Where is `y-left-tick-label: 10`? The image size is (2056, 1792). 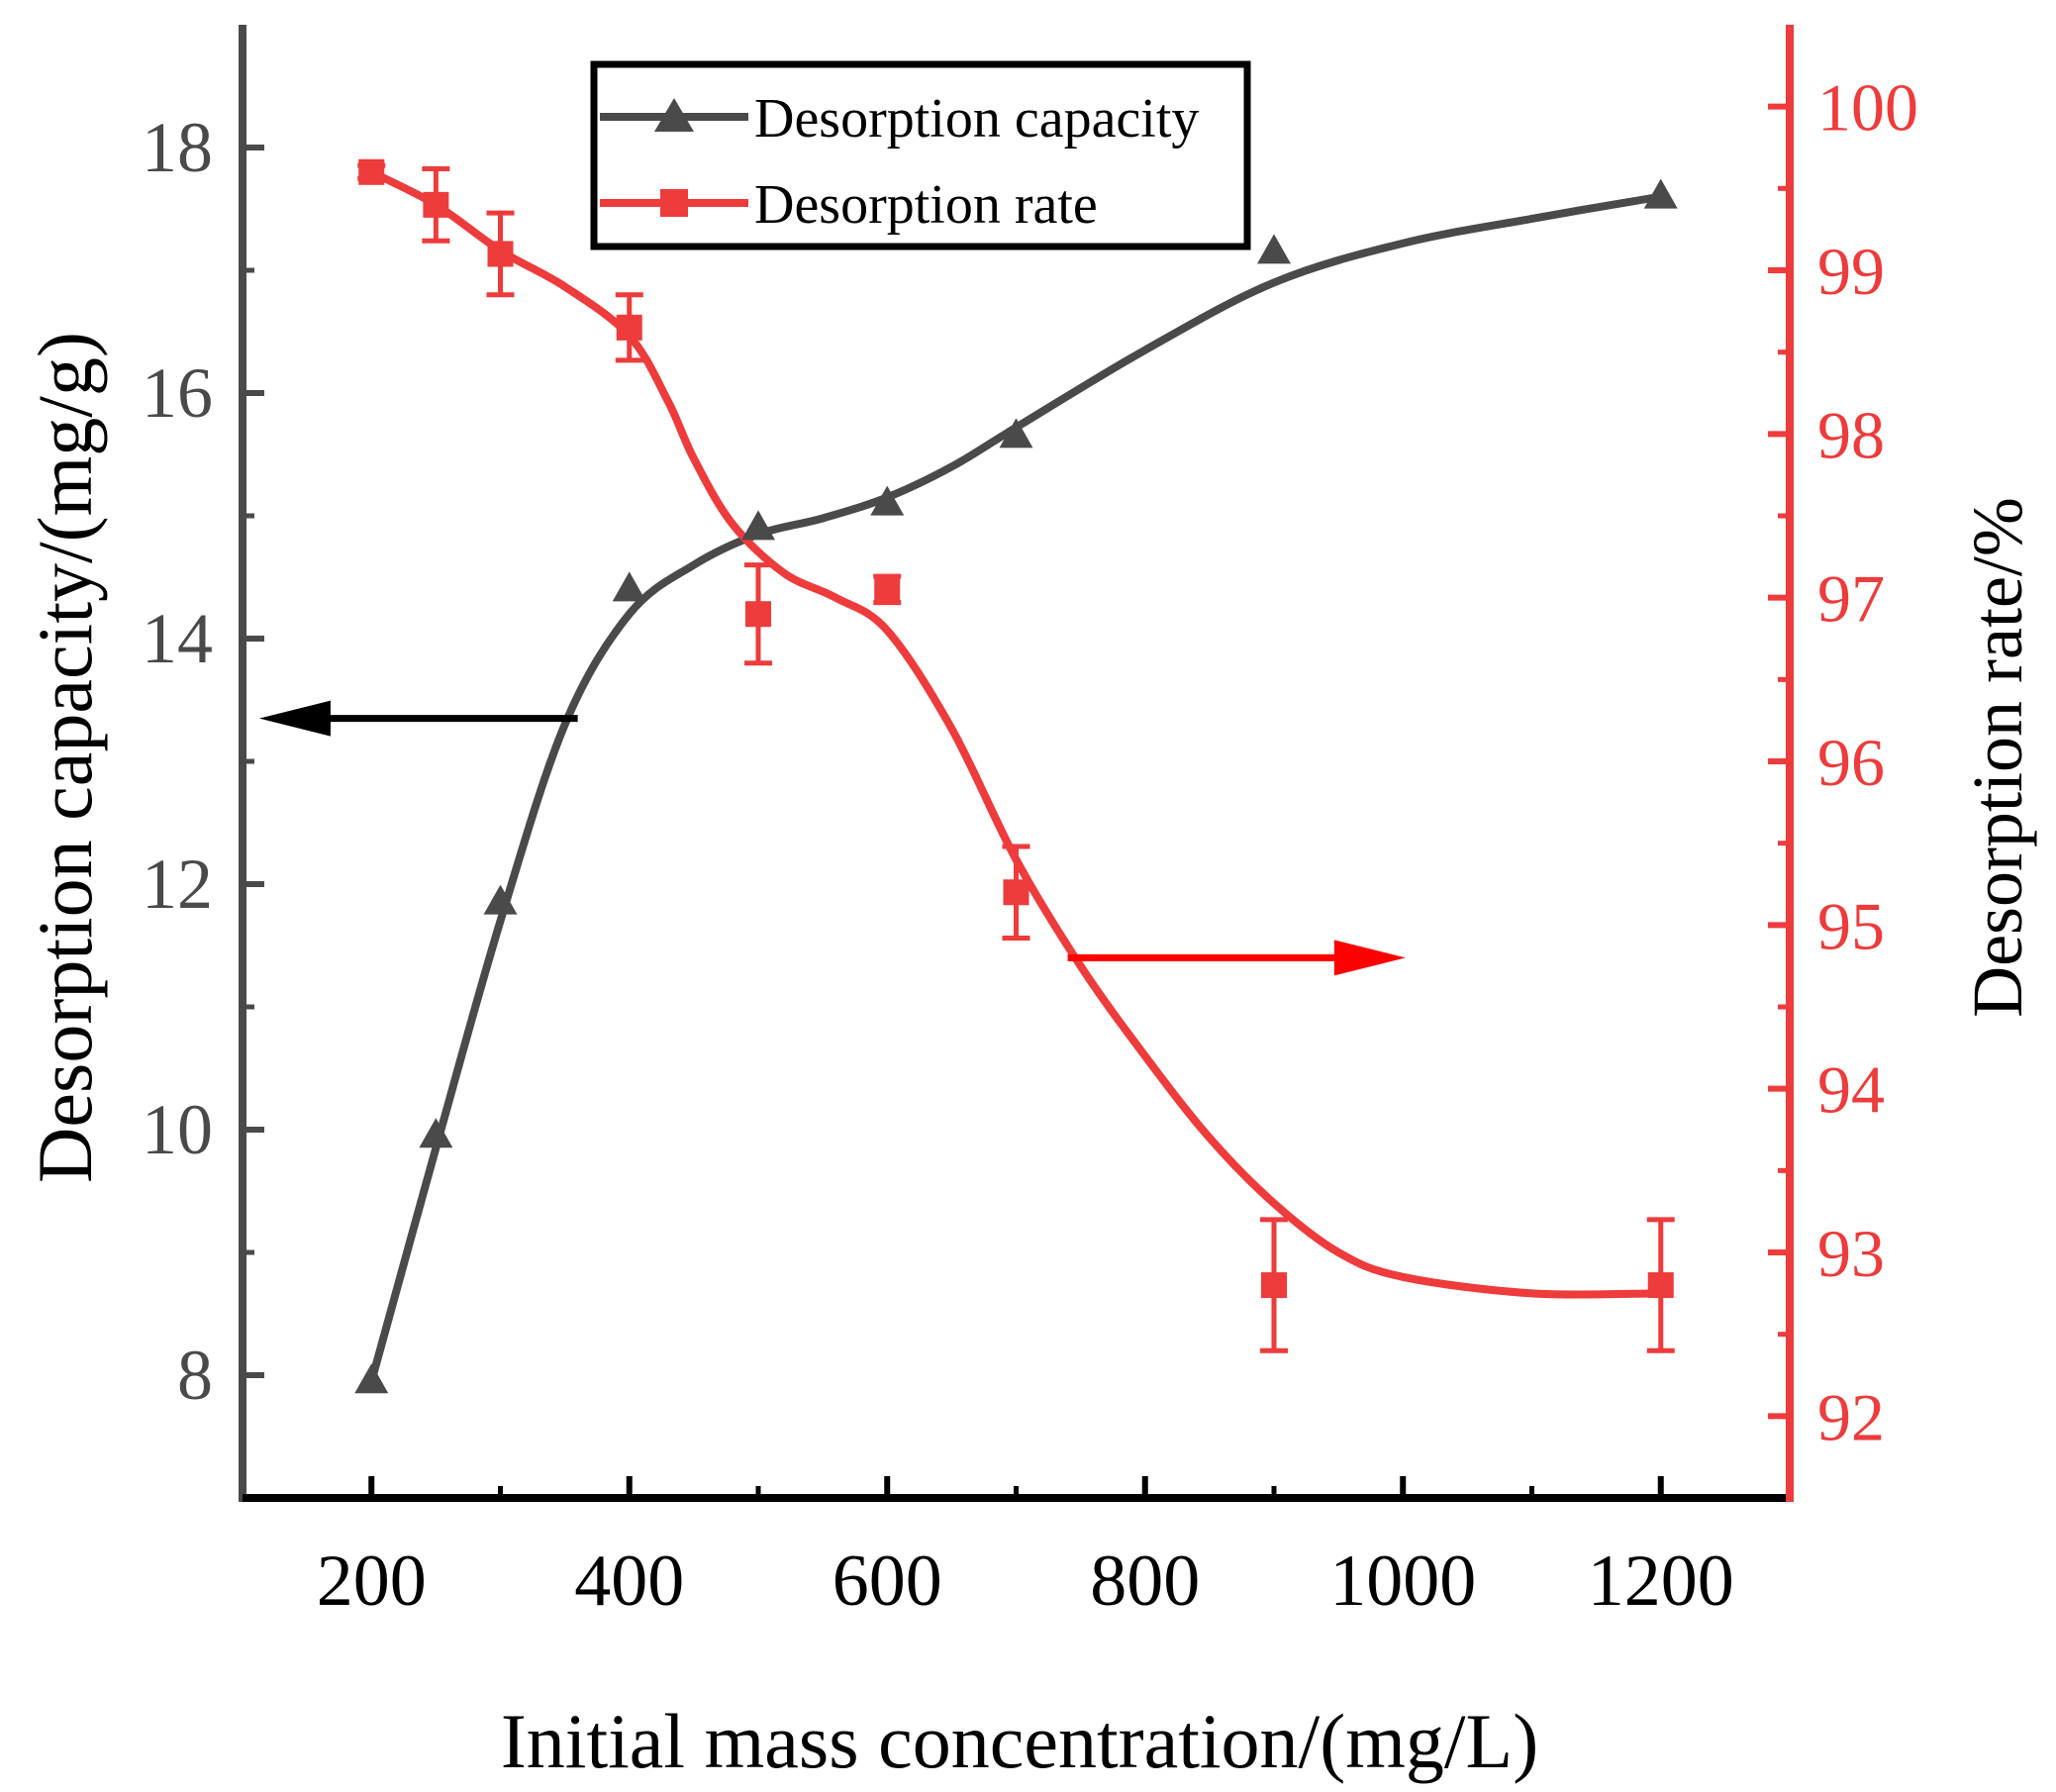 y-left-tick-label: 10 is located at coordinates (177, 1129).